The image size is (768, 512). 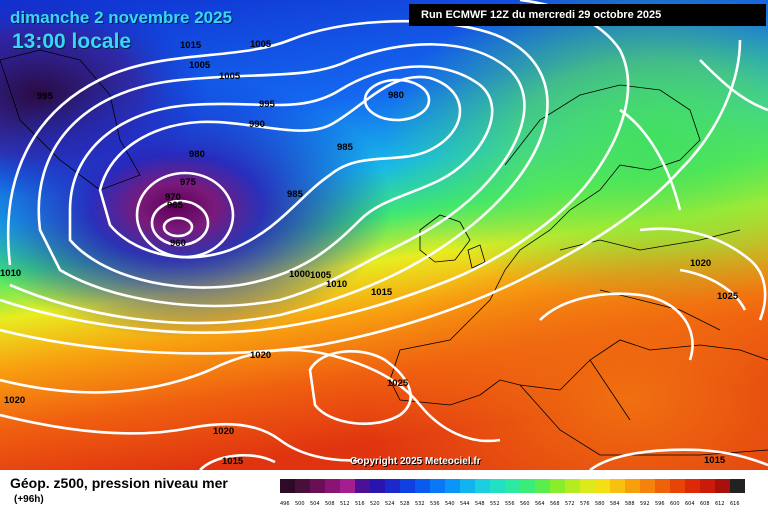 I want to click on scale-value: 616, so click(x=735, y=504).